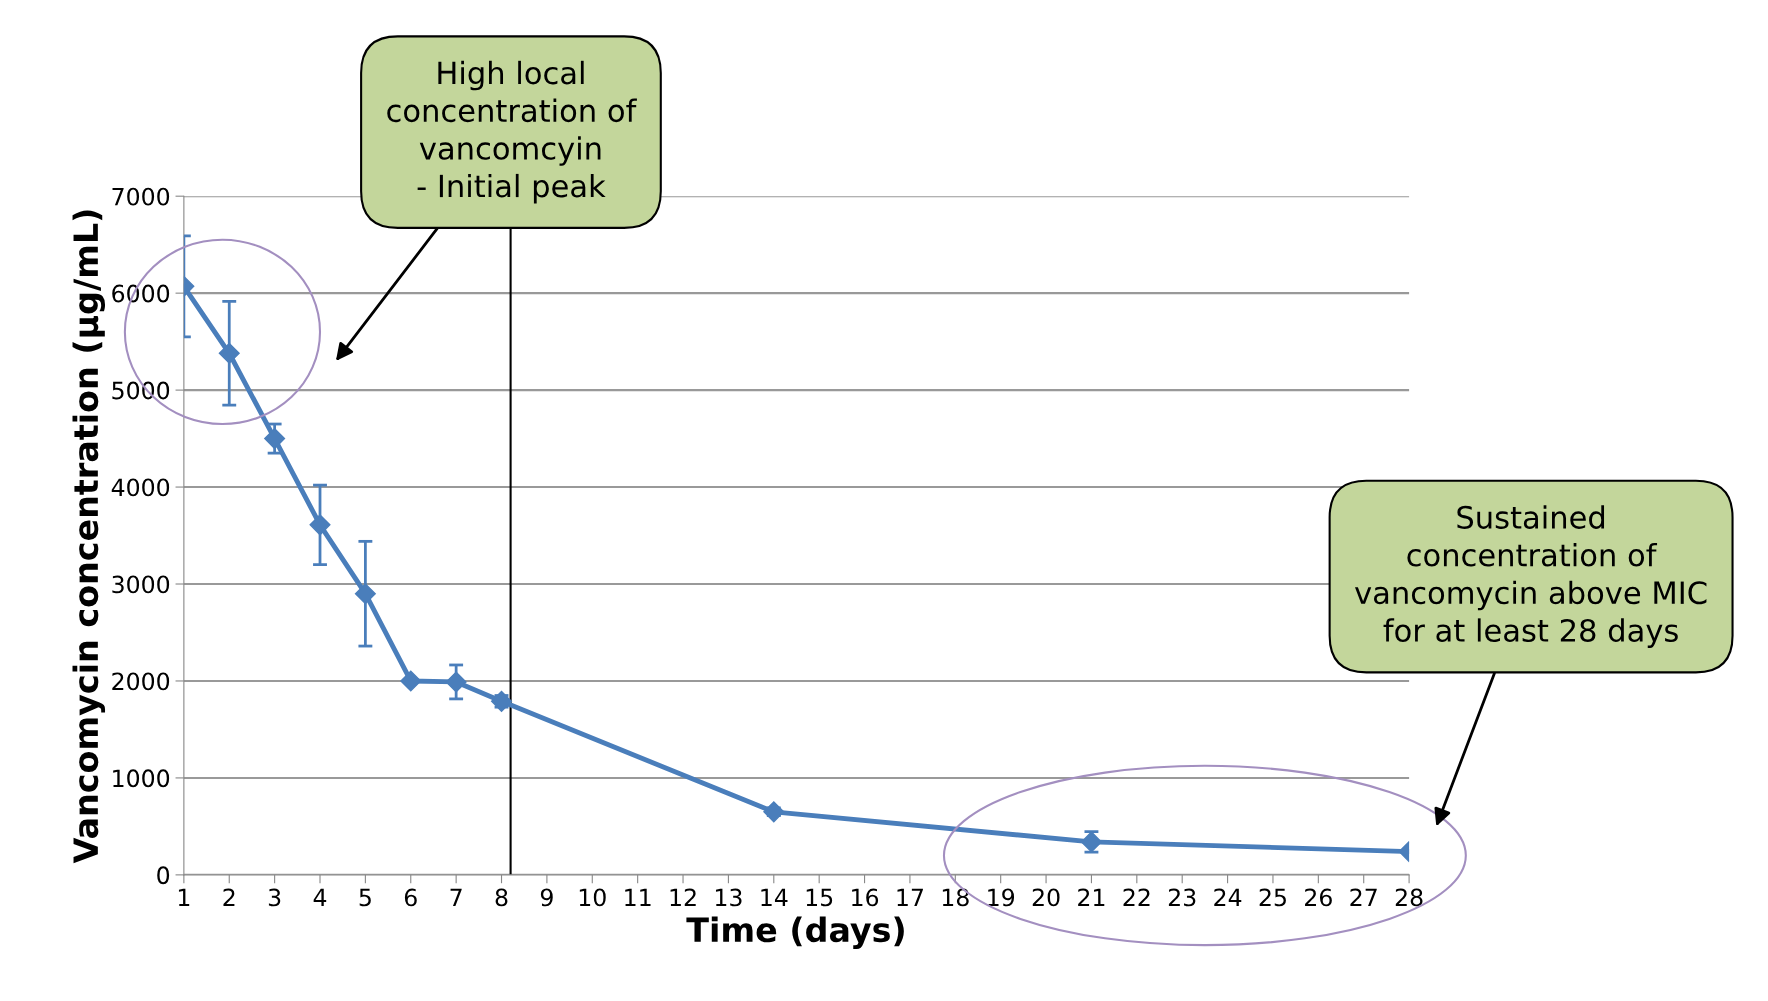  What do you see at coordinates (592, 897) in the screenshot?
I see `x-tick-label: 10` at bounding box center [592, 897].